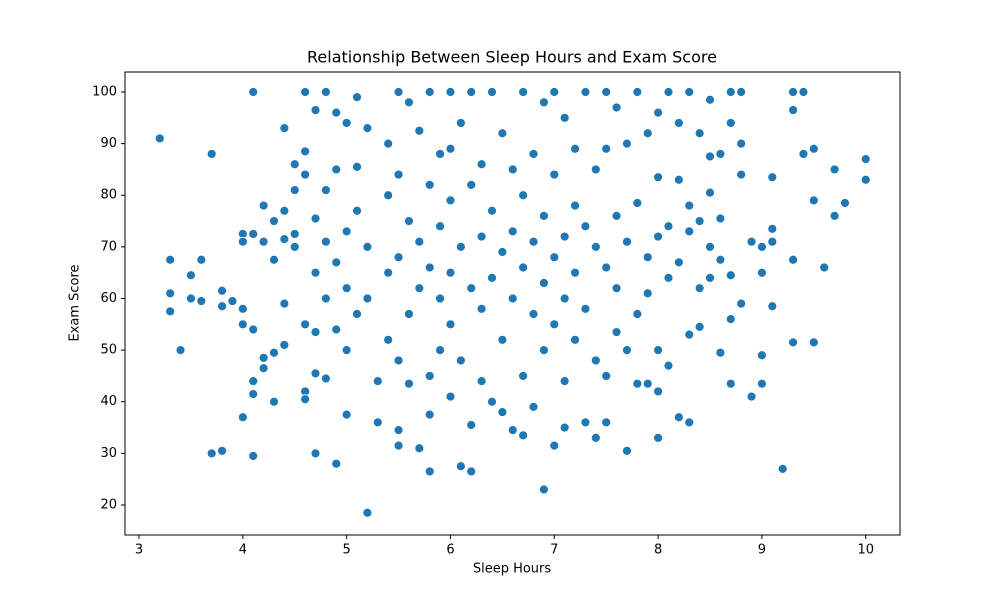  I want to click on y-tick-label: 70, so click(108, 246).